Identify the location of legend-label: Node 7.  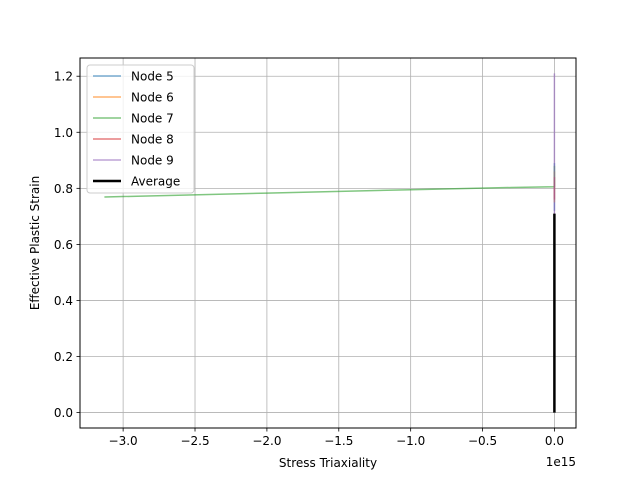
(152, 119).